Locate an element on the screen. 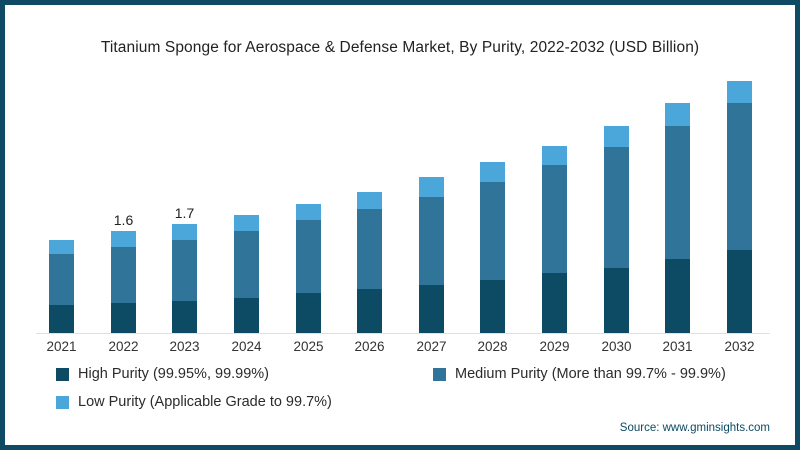 This screenshot has height=450, width=800. bar-segment-medium-2026 is located at coordinates (369, 249).